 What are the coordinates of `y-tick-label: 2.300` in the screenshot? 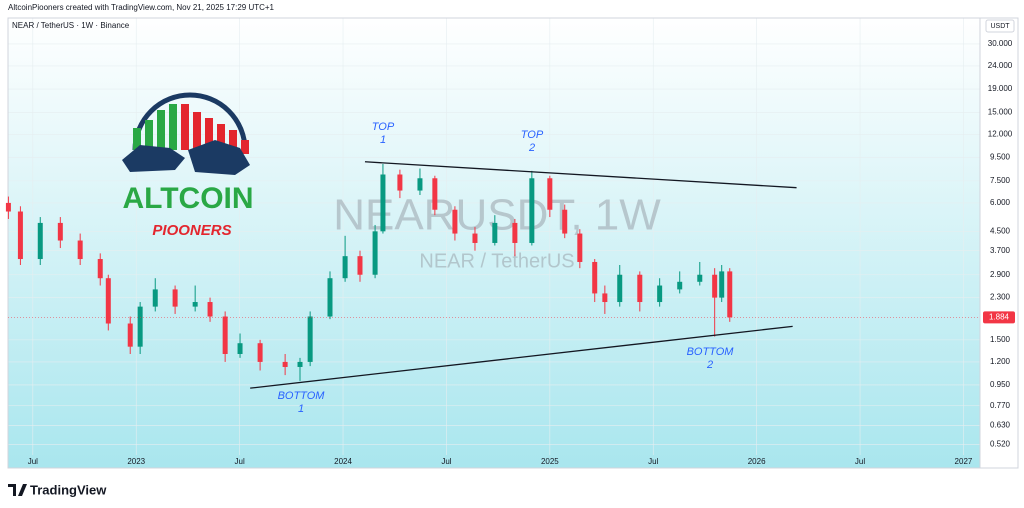 It's located at (1000, 297).